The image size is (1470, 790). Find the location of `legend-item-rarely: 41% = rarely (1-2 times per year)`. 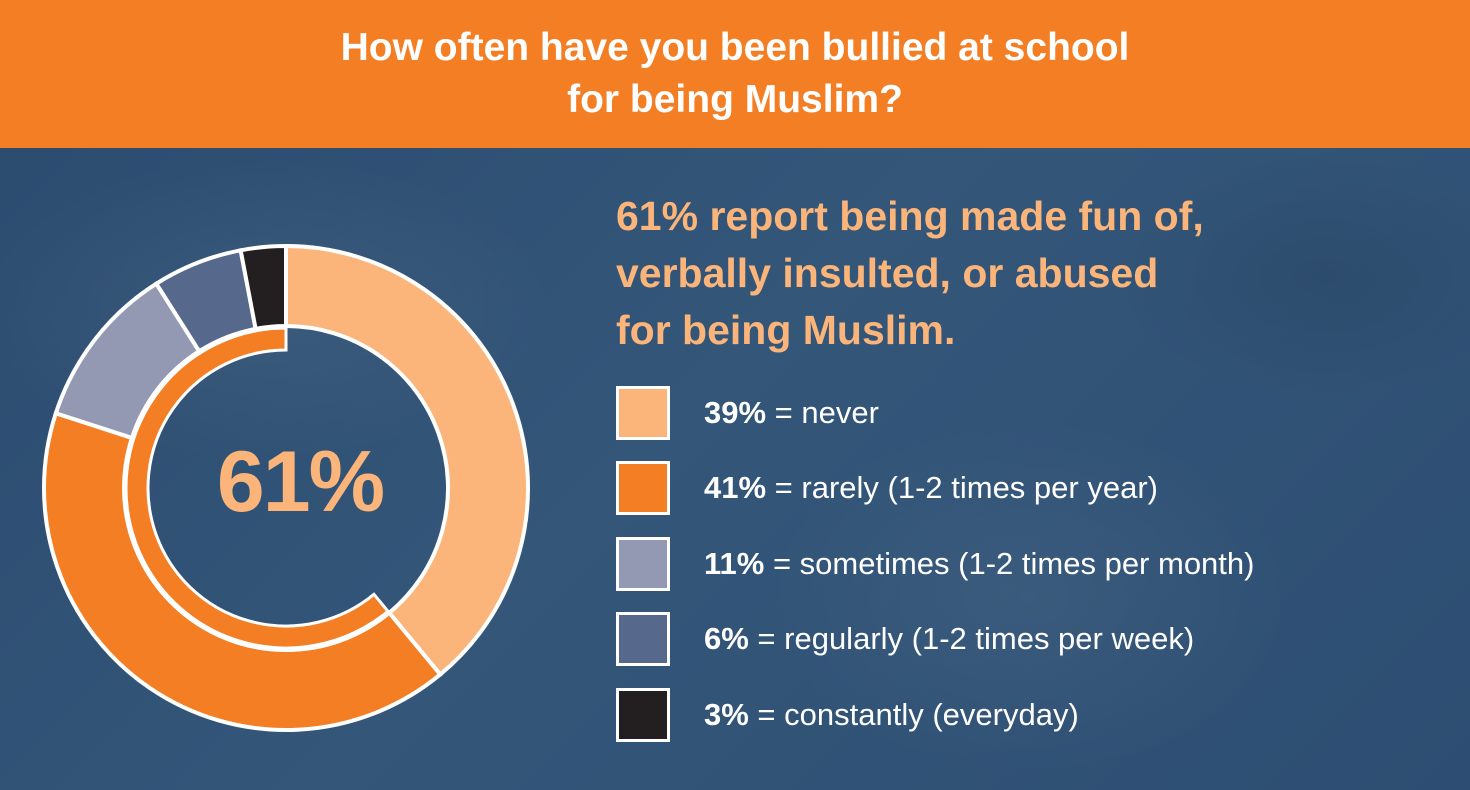

legend-item-rarely: 41% = rarely (1-2 times per year) is located at coordinates (935, 488).